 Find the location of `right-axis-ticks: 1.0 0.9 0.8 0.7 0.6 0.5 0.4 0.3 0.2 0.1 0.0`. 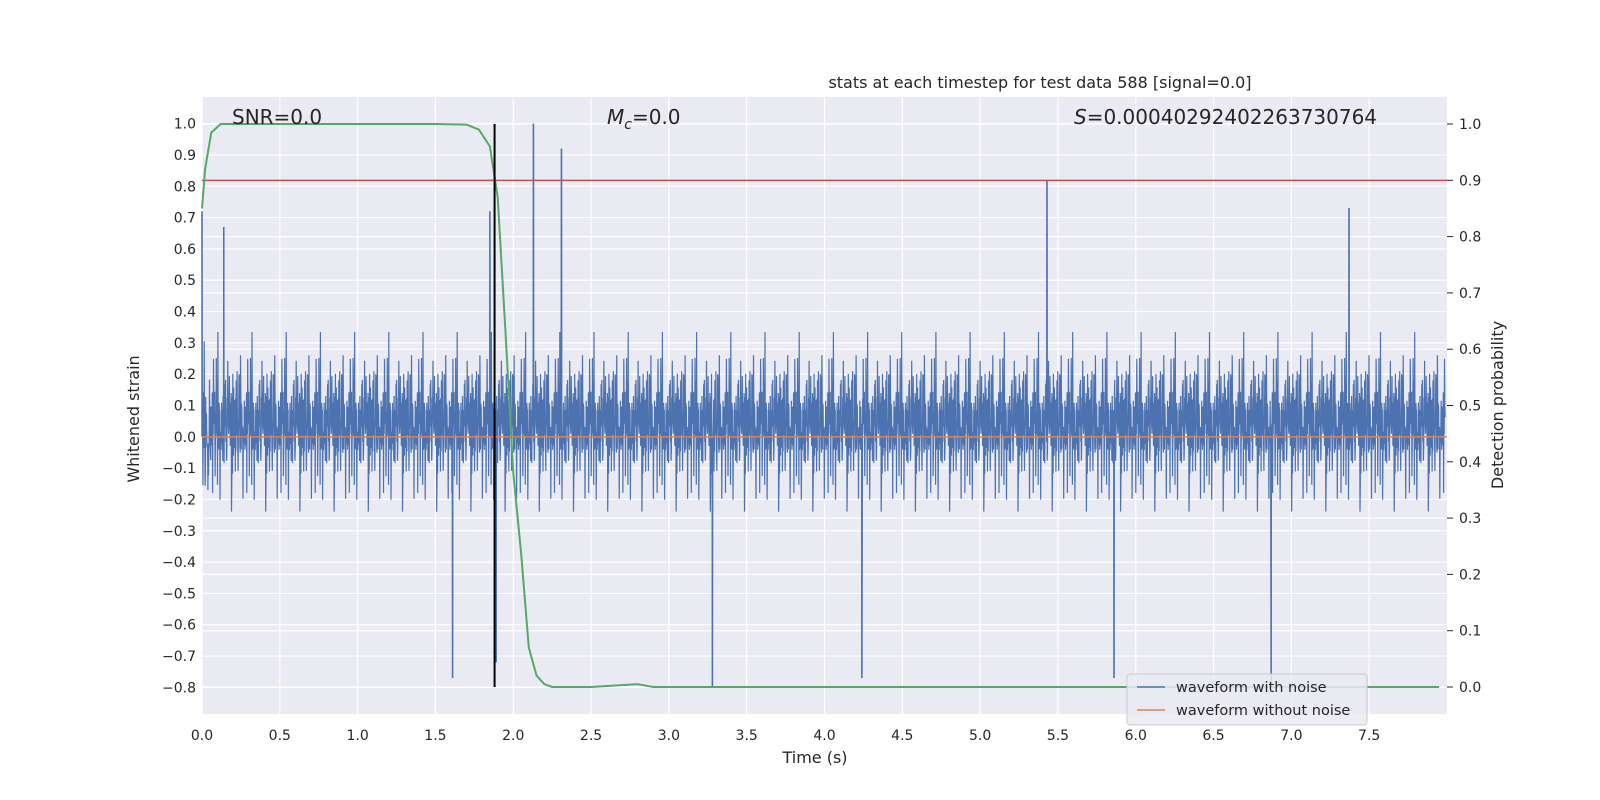

right-axis-ticks: 1.0 0.9 0.8 0.7 0.6 0.5 0.4 0.3 0.2 0.1 0.0 is located at coordinates (1464, 406).